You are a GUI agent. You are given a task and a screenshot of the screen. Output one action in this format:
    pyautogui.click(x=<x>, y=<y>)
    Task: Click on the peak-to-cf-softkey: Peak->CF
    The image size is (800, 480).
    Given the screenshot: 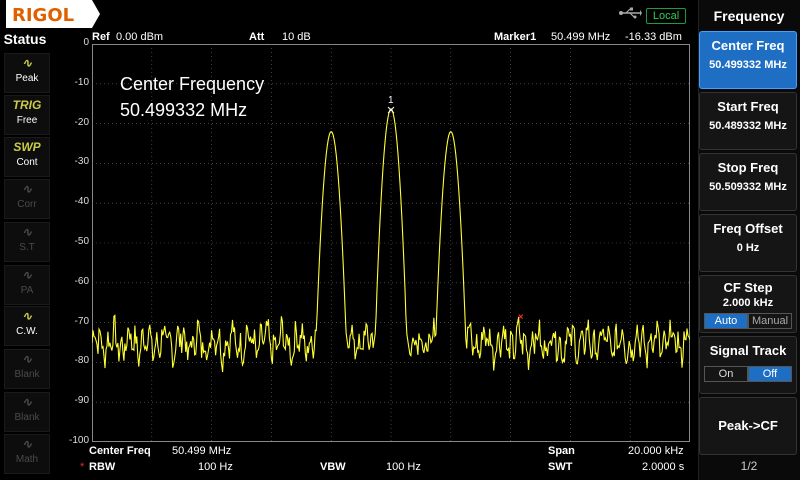 What is the action you would take?
    pyautogui.click(x=748, y=426)
    